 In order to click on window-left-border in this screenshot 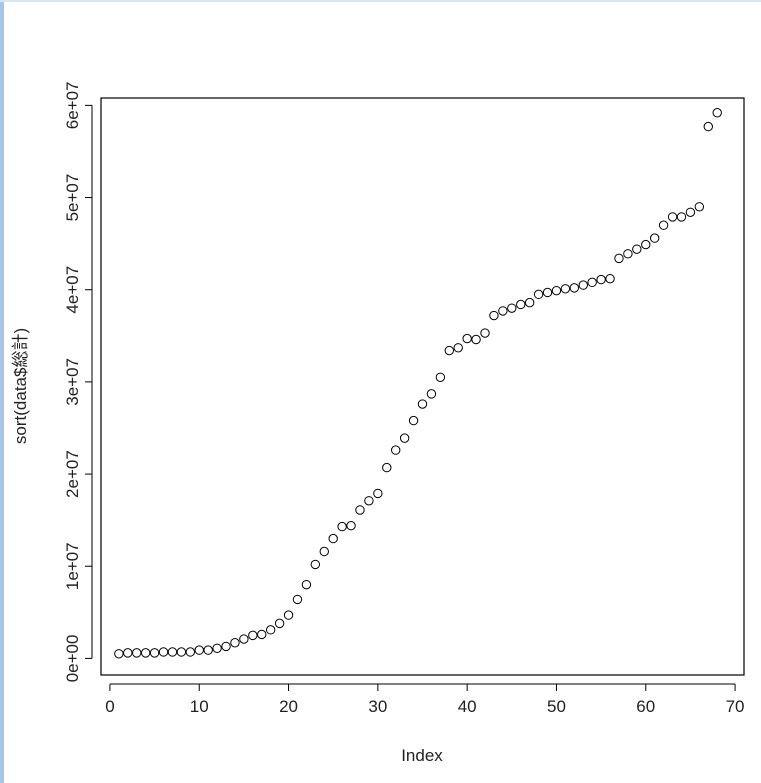, I will do `click(2, 391)`.